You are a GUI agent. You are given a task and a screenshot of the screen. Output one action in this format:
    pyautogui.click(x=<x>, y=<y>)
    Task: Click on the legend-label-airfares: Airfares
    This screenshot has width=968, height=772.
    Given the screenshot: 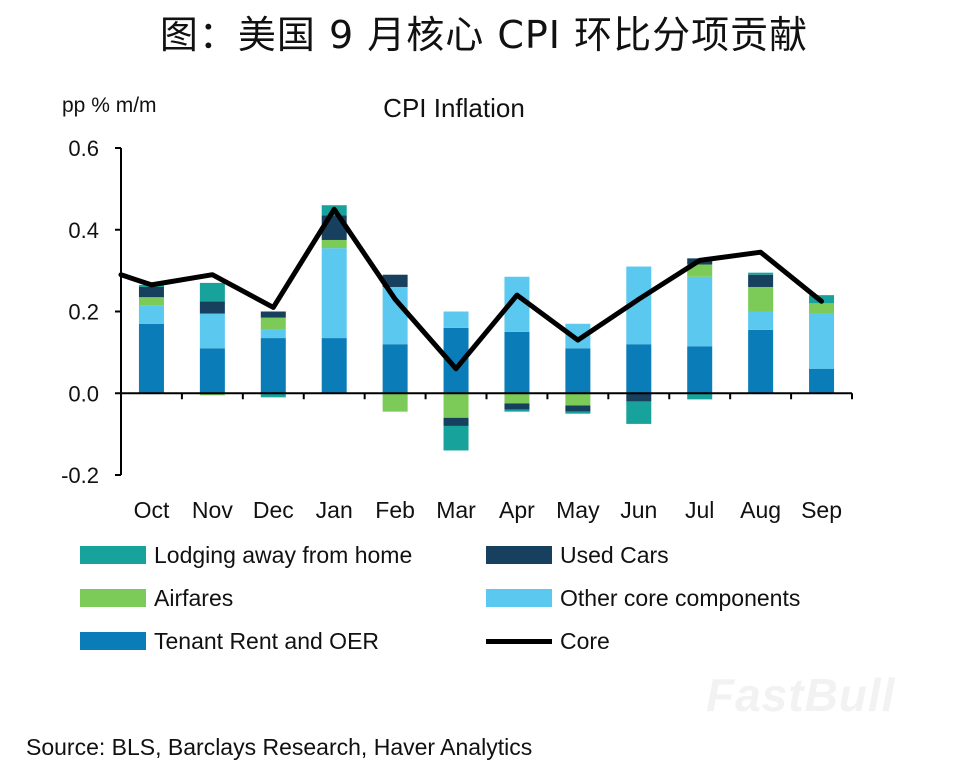 What is the action you would take?
    pyautogui.click(x=194, y=597)
    